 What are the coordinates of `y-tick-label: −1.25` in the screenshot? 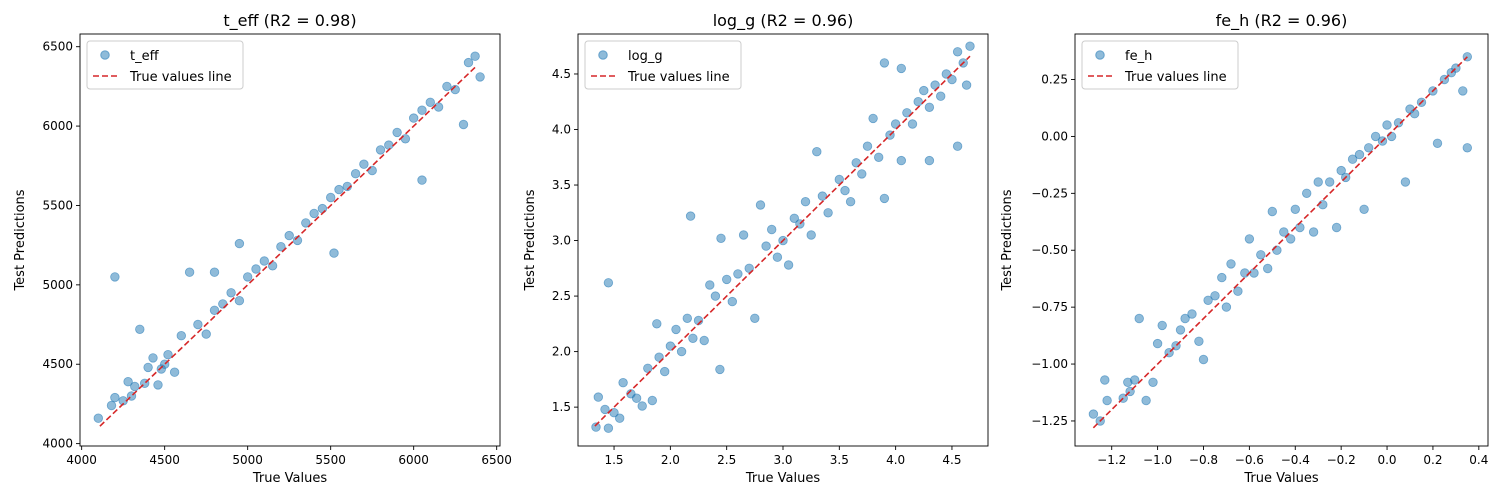 It's located at (1049, 421).